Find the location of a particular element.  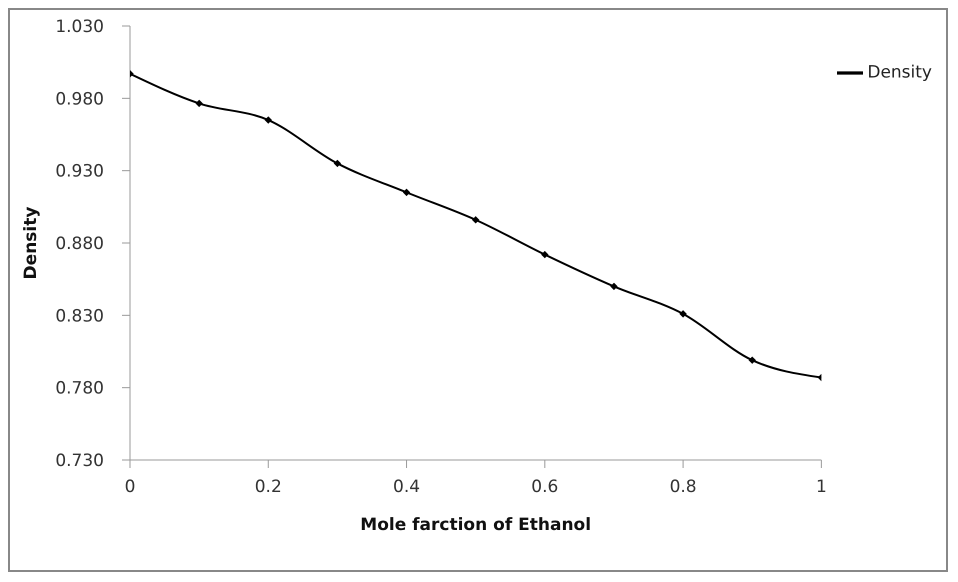

y-tick-label: 0.780 is located at coordinates (79, 388).